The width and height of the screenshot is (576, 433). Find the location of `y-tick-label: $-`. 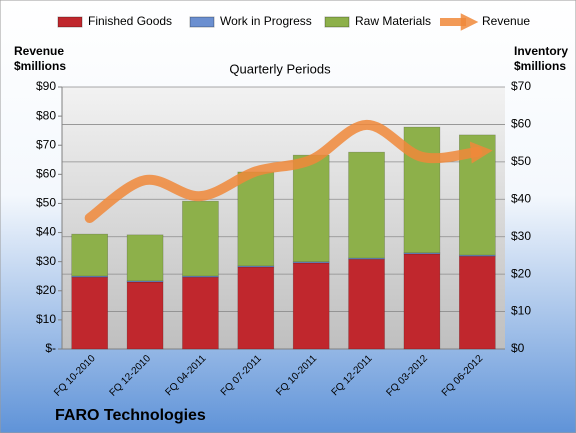

y-tick-label: $- is located at coordinates (50, 348).